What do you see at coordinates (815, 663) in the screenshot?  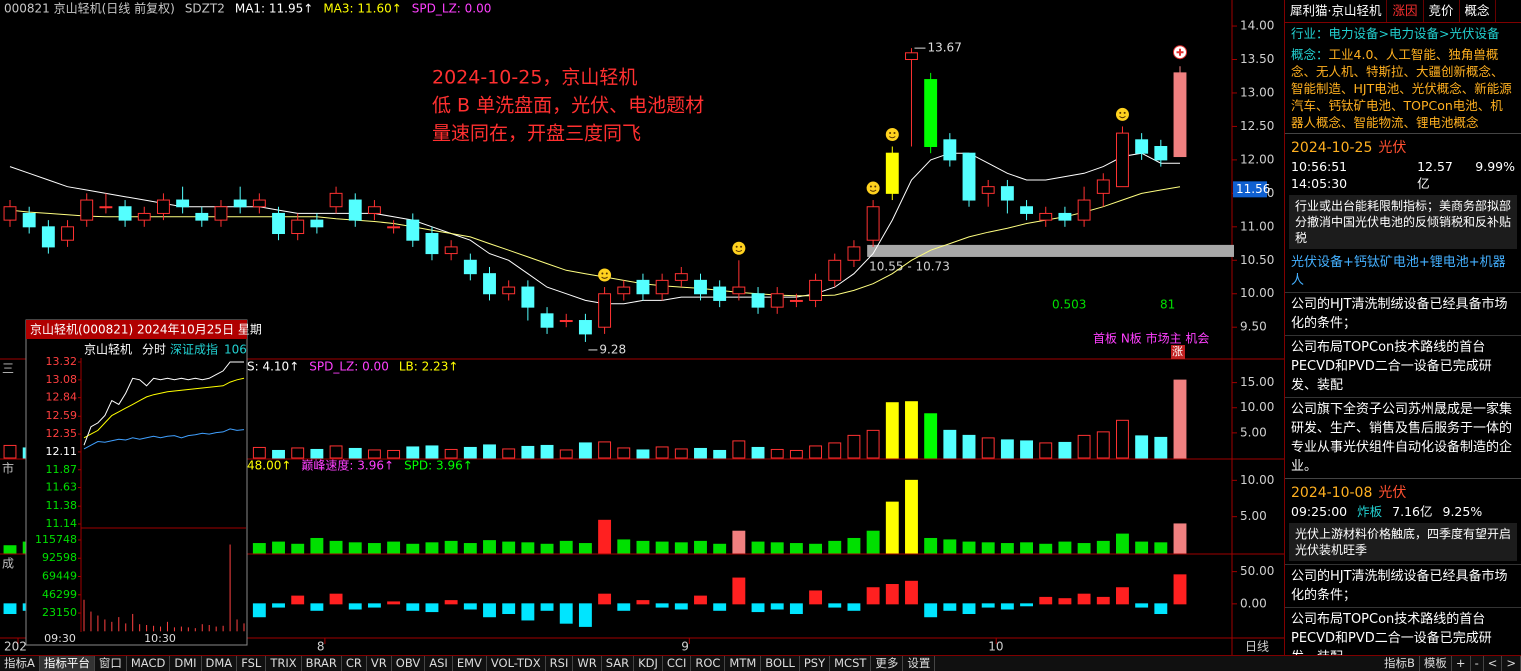 I see `toolbar-tab: PSY` at bounding box center [815, 663].